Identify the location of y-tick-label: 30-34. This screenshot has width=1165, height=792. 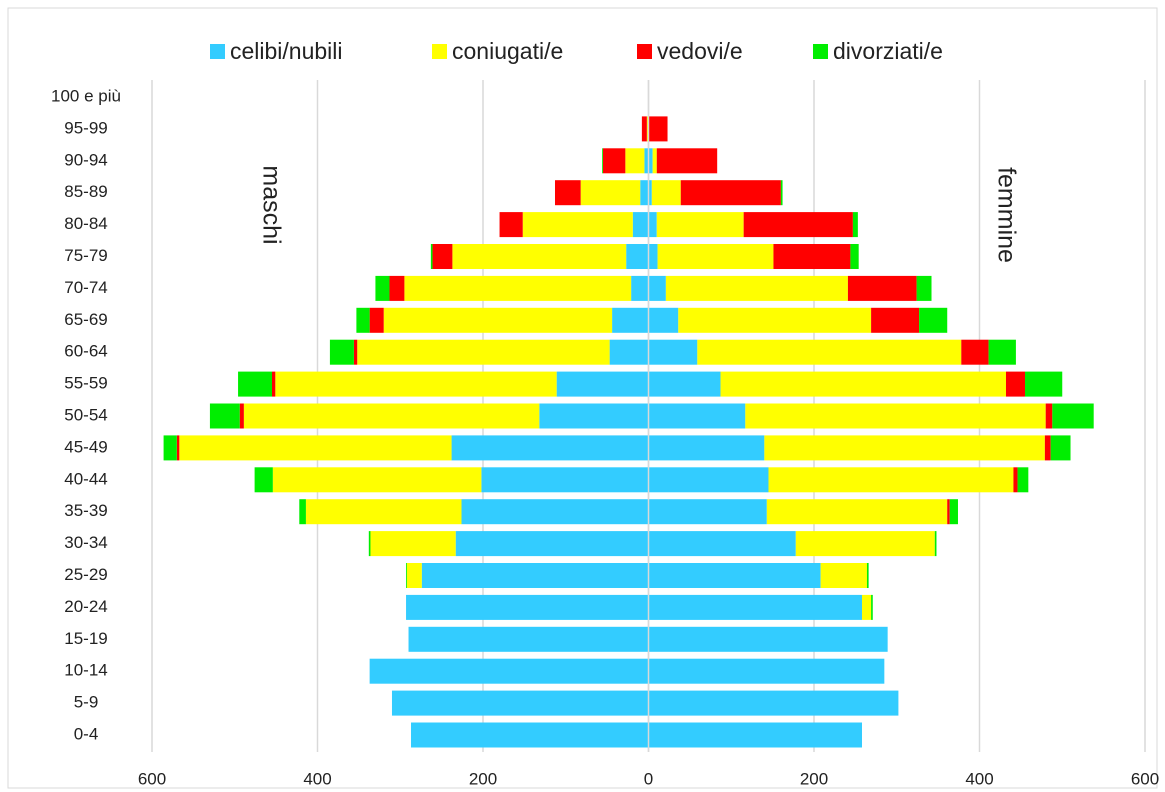
(85, 542).